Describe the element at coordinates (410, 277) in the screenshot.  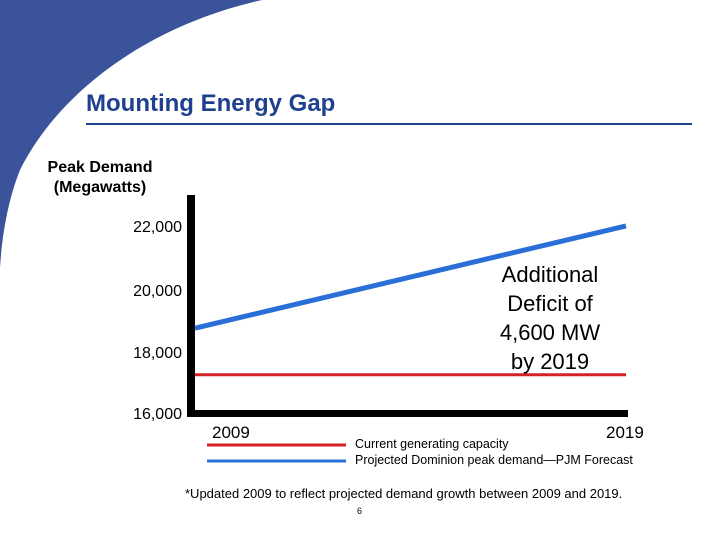
I see `series-line-projected-demand` at that location.